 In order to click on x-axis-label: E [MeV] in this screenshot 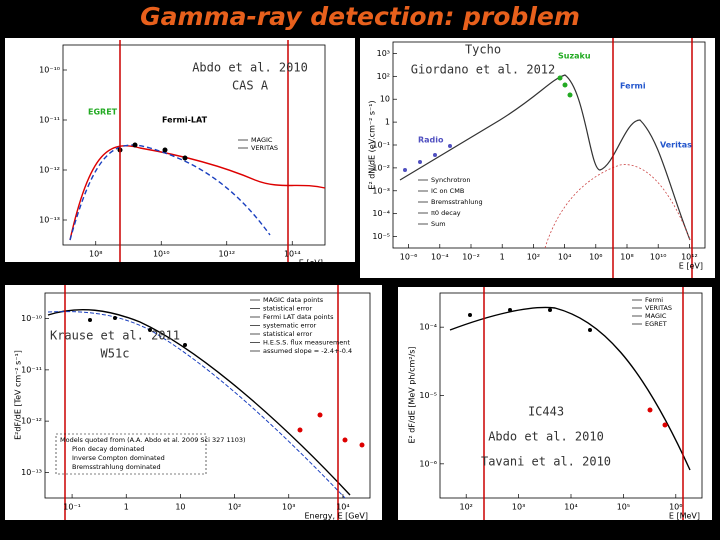, I will do `click(684, 516)`.